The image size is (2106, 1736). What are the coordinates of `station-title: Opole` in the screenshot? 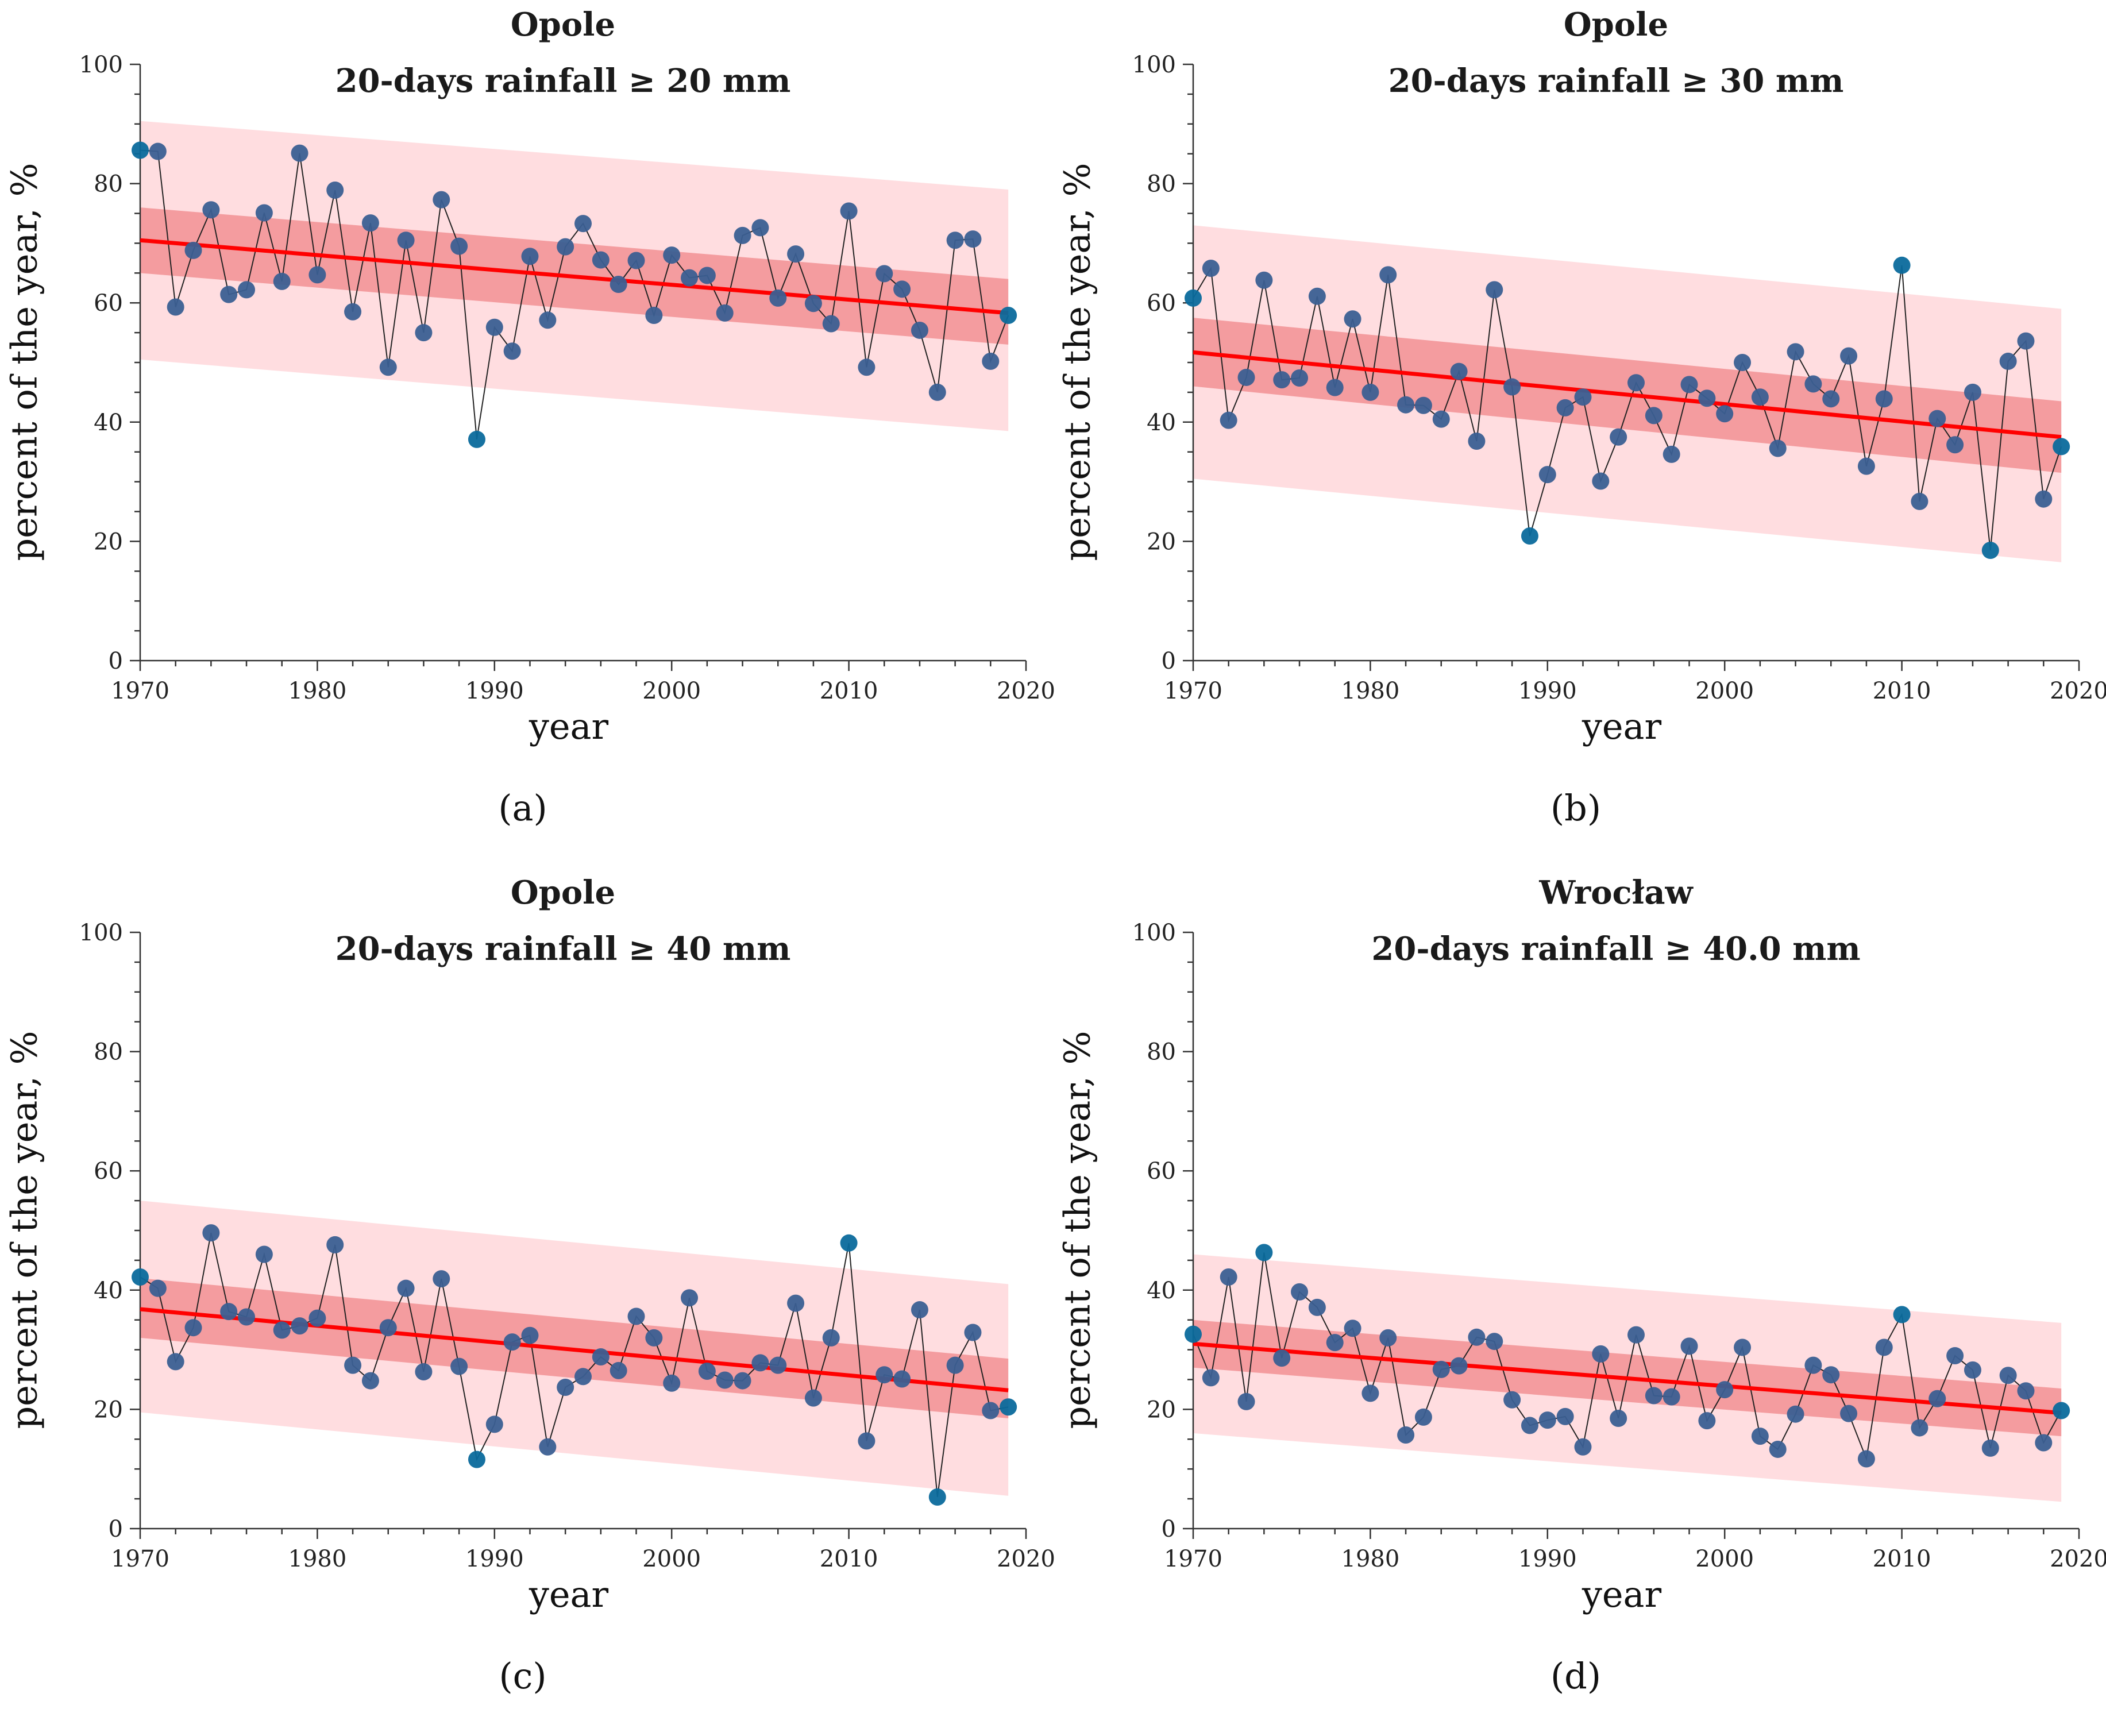 It's located at (563, 25).